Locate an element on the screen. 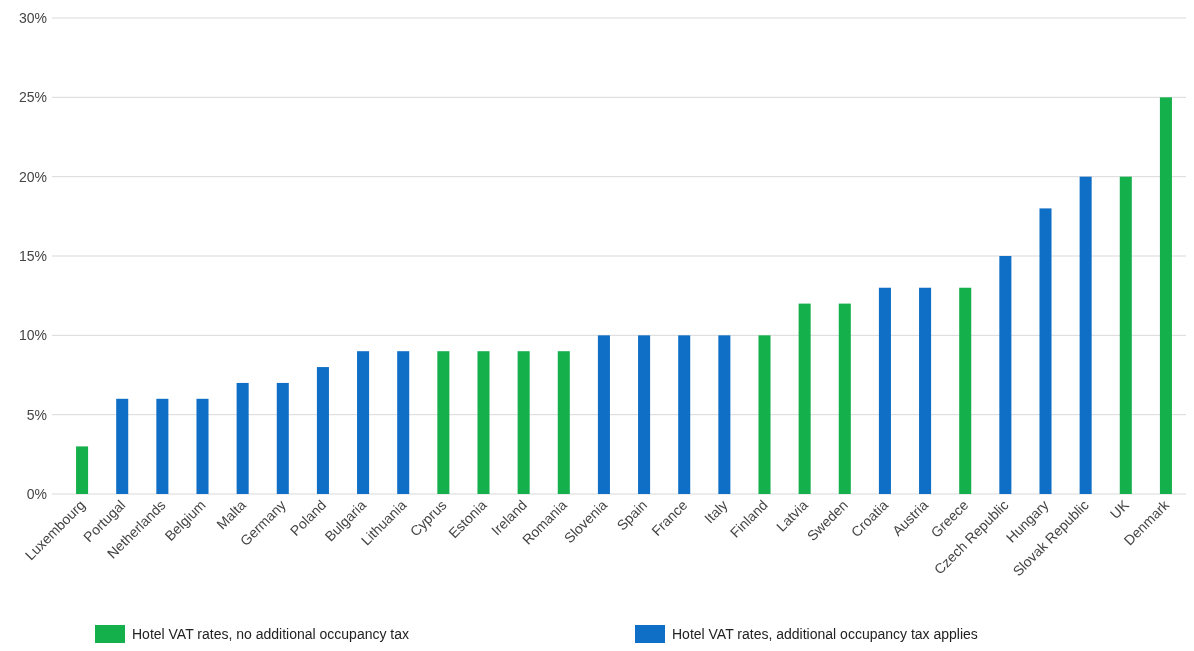  x-tick-label: Italy is located at coordinates (716, 511).